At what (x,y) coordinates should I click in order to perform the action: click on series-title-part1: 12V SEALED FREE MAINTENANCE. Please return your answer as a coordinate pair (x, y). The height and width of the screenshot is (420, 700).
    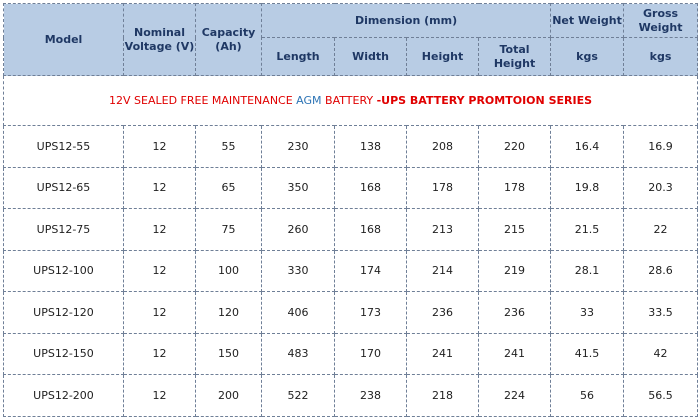
    Looking at the image, I should click on (203, 100).